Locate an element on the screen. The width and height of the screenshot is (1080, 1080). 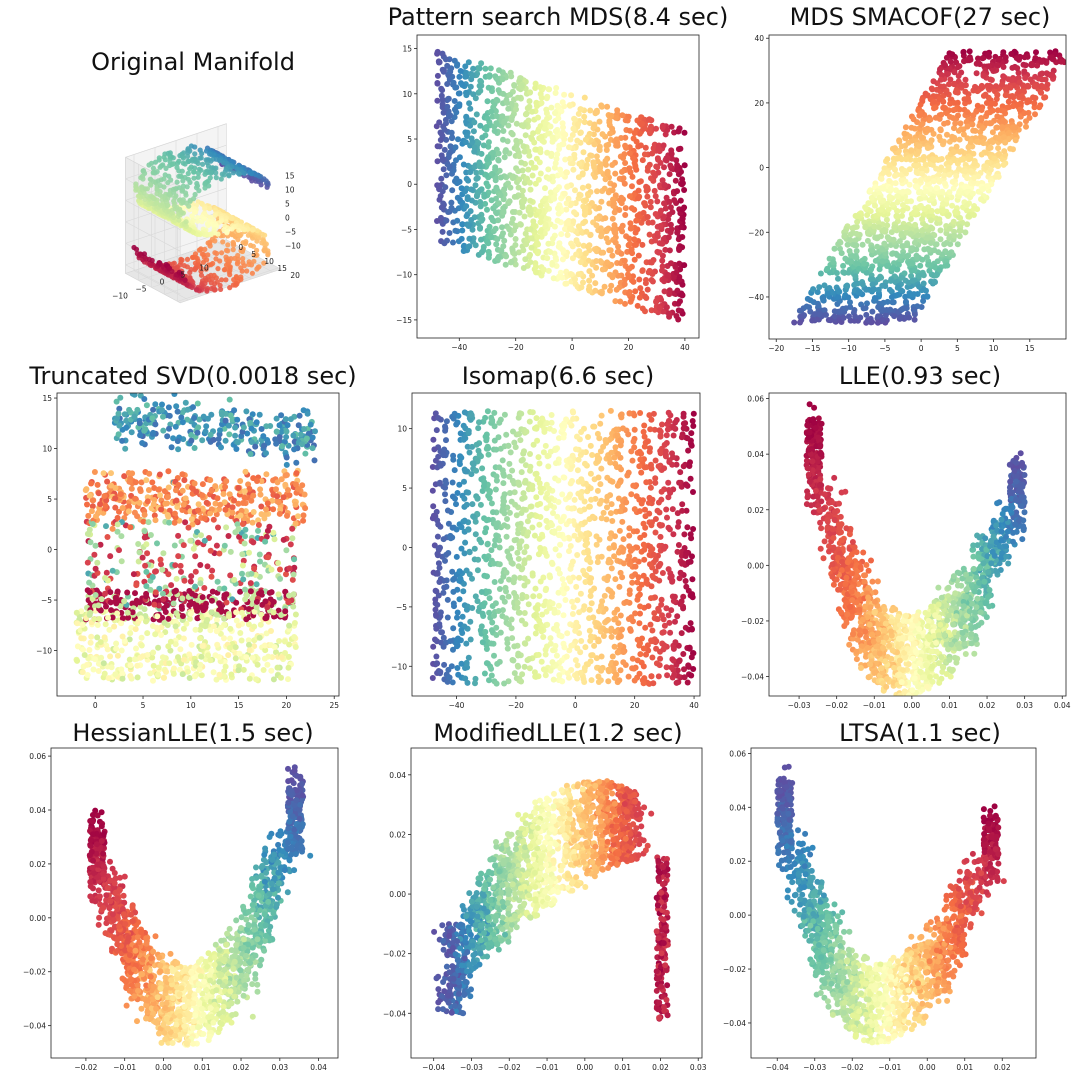
x-tick-label: 10 is located at coordinates (994, 348).